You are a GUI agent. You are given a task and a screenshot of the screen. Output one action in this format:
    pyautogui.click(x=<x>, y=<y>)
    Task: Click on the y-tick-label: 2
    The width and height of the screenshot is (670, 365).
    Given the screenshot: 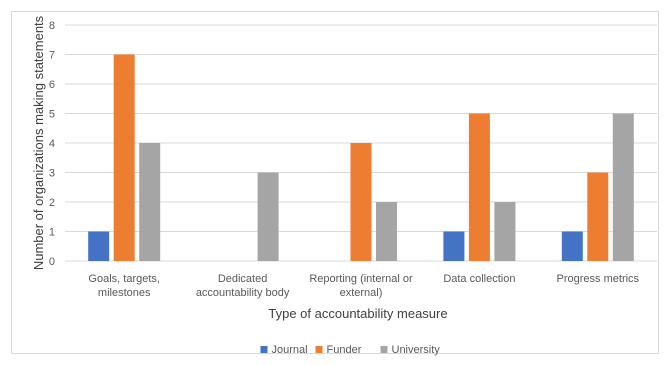 What is the action you would take?
    pyautogui.click(x=52, y=203)
    